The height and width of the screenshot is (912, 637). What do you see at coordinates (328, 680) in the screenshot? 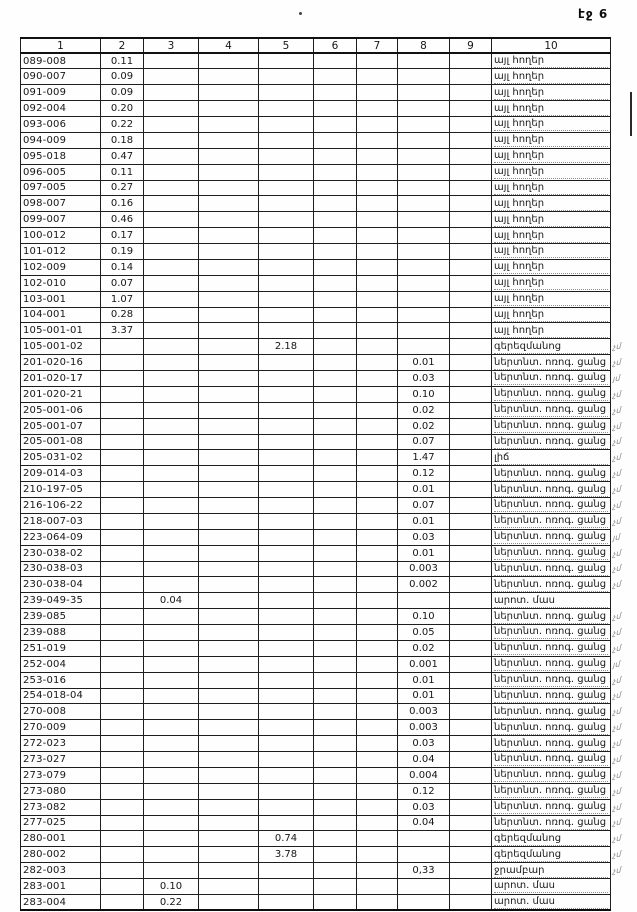
I see `table-row: 253-016 0.01 ներտնտ. ոռոգ. ցանց չմ` at bounding box center [328, 680].